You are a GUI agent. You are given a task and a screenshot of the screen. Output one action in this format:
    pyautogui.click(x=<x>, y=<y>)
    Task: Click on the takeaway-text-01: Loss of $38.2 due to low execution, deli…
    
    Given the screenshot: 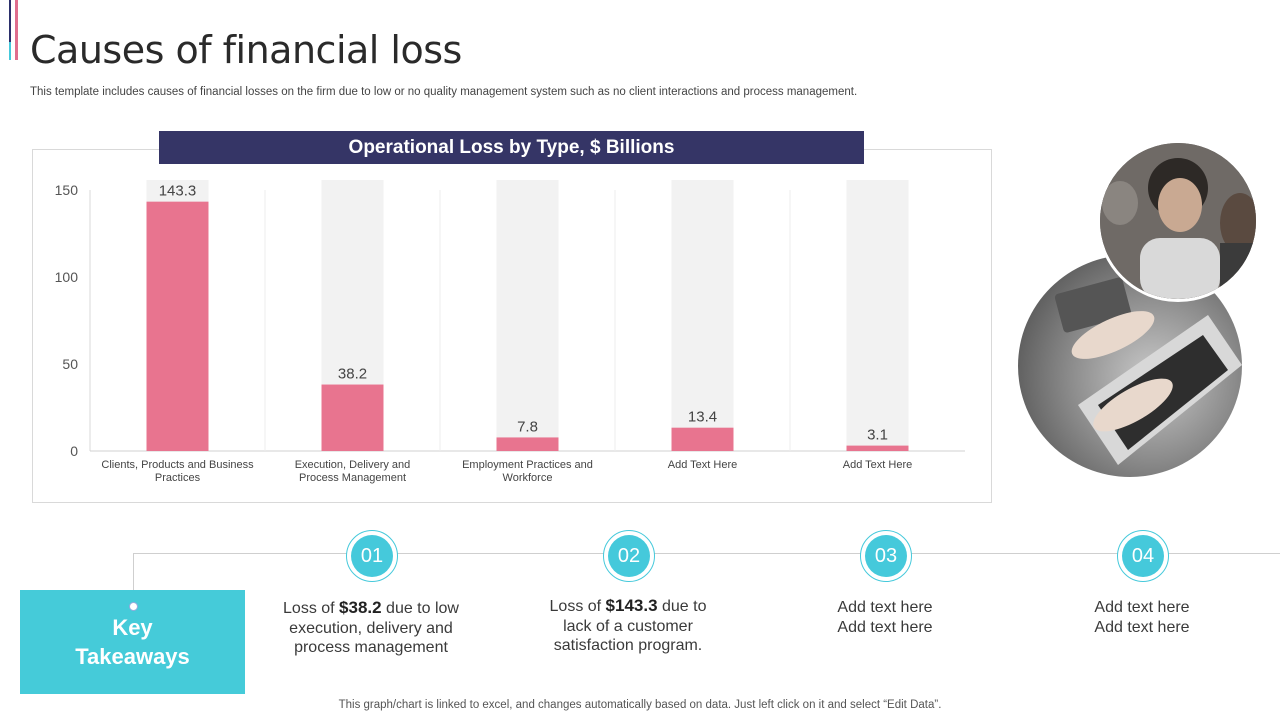 What is the action you would take?
    pyautogui.click(x=371, y=627)
    